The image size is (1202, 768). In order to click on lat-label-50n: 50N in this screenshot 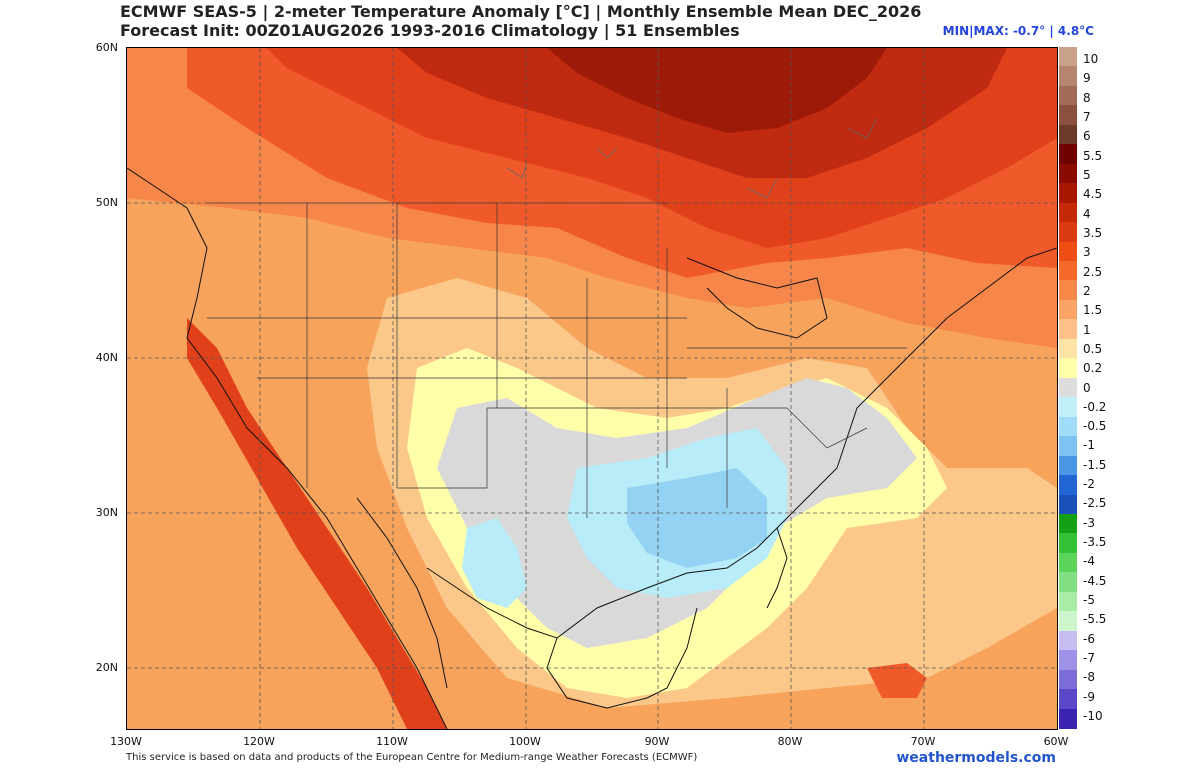, I will do `click(106, 202)`.